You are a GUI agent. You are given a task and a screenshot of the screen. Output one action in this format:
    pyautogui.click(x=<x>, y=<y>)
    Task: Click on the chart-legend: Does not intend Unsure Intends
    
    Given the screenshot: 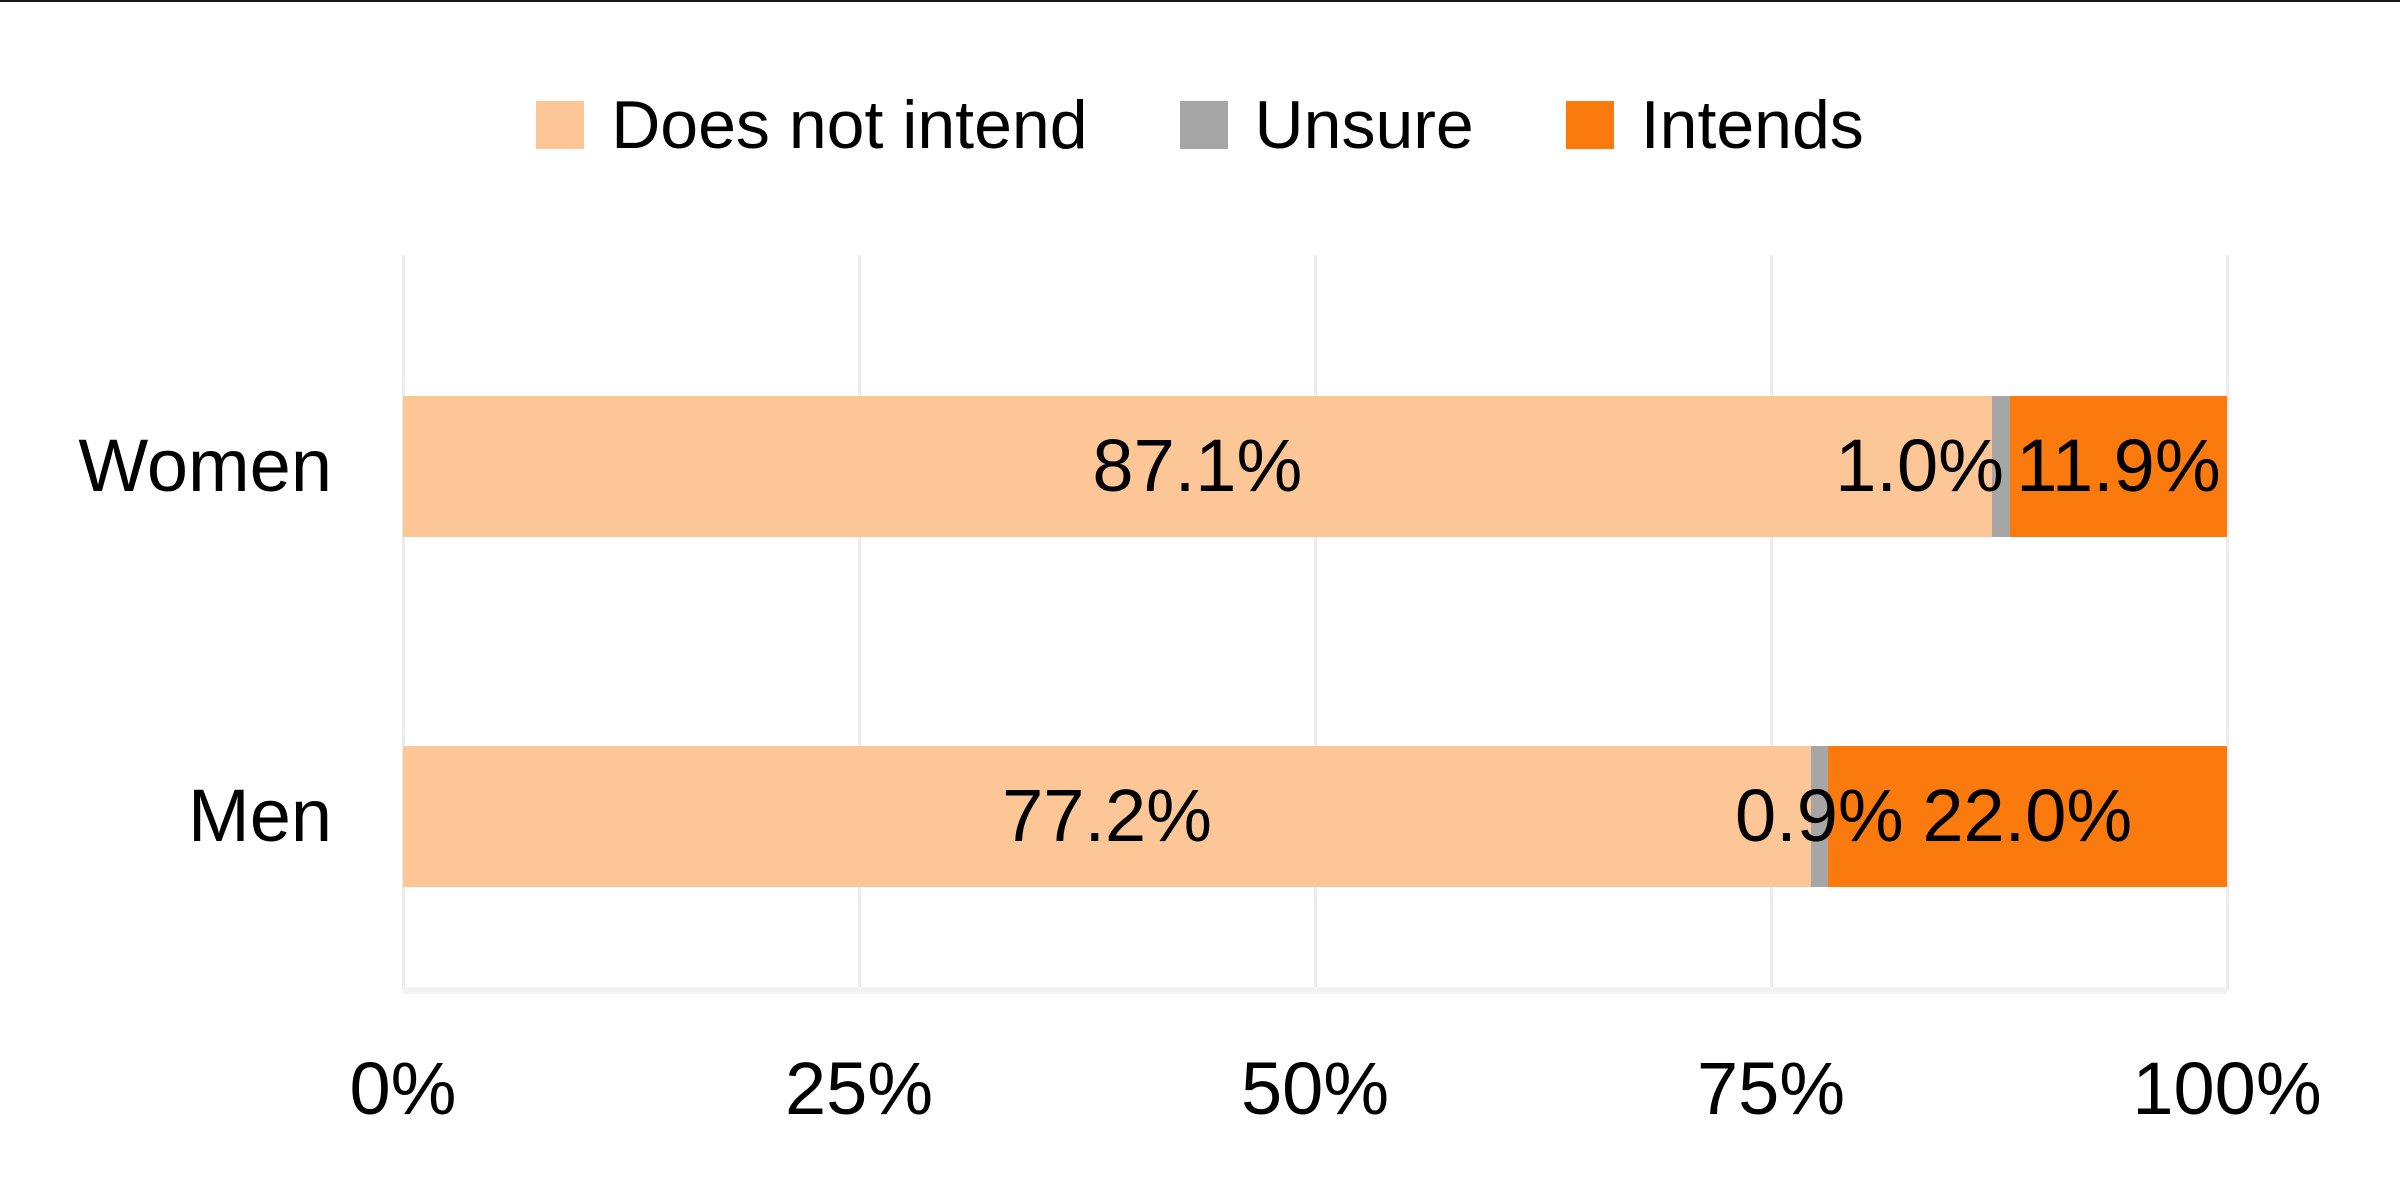 What is the action you would take?
    pyautogui.click(x=1200, y=125)
    